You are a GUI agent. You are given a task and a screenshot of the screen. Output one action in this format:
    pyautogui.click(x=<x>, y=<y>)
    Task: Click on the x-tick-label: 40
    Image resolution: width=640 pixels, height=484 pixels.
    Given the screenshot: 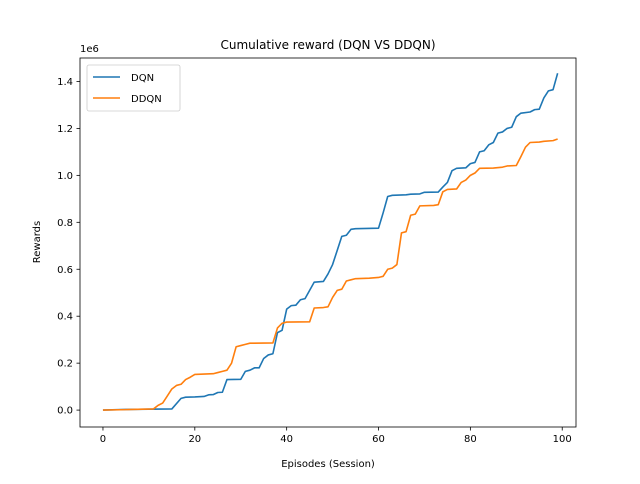 What is the action you would take?
    pyautogui.click(x=286, y=439)
    